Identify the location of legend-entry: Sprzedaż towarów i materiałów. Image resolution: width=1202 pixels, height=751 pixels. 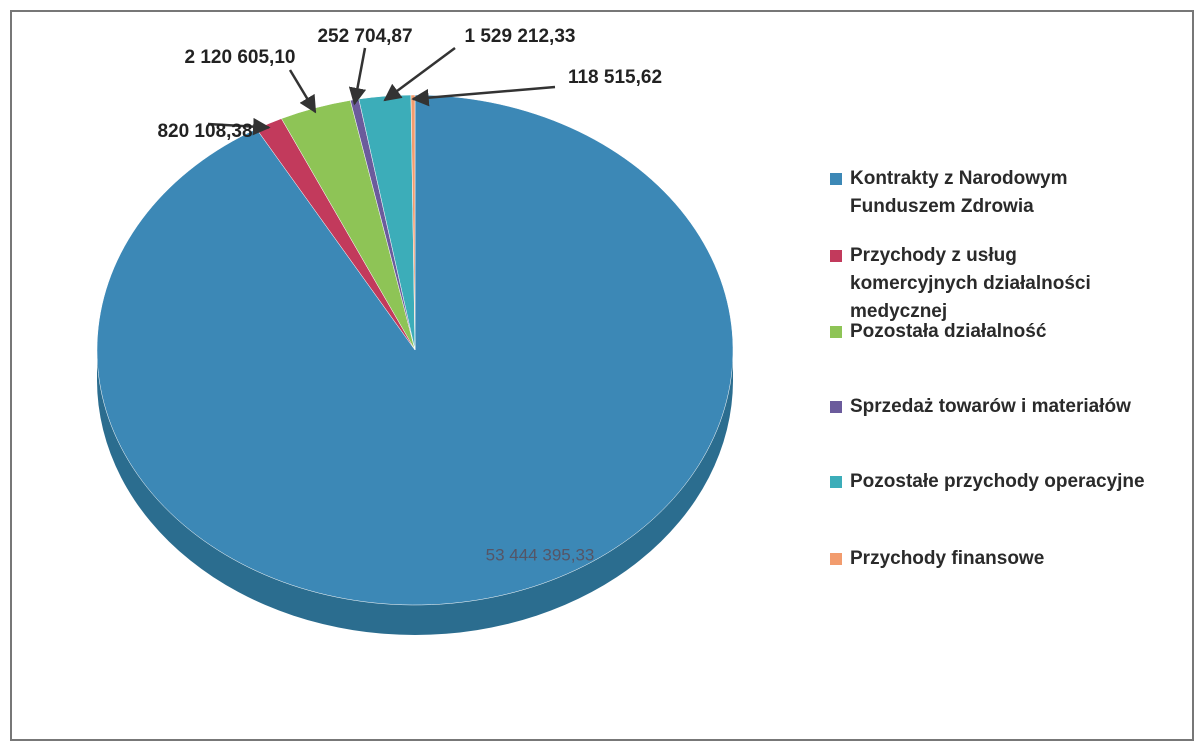
(1015, 407).